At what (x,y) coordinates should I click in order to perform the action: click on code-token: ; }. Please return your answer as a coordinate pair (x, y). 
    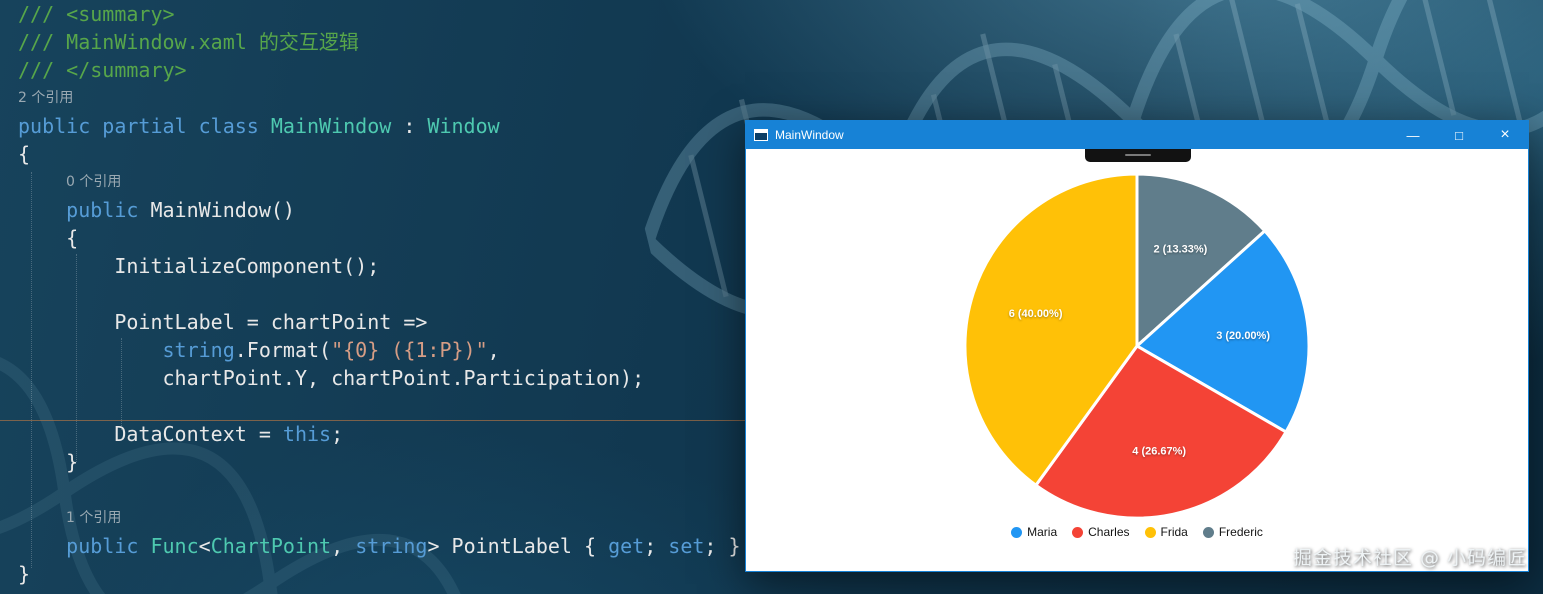
    Looking at the image, I should click on (722, 546).